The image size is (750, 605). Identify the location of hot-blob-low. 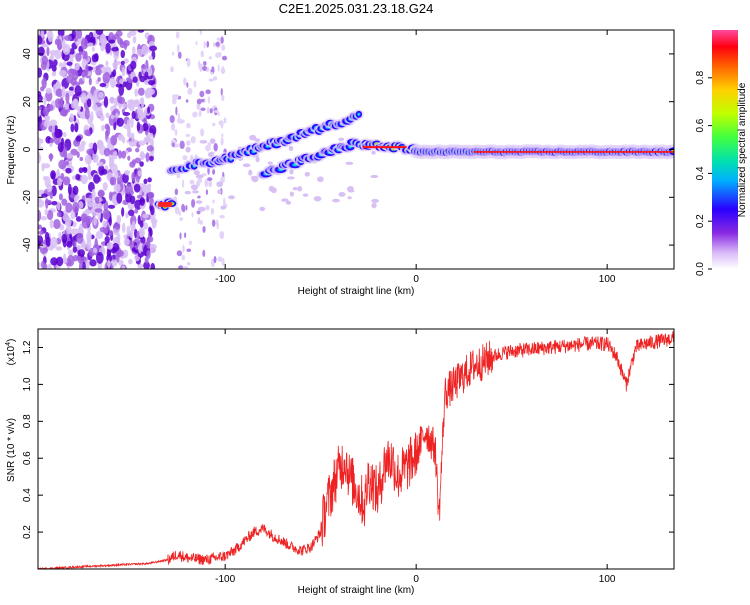
(165, 204).